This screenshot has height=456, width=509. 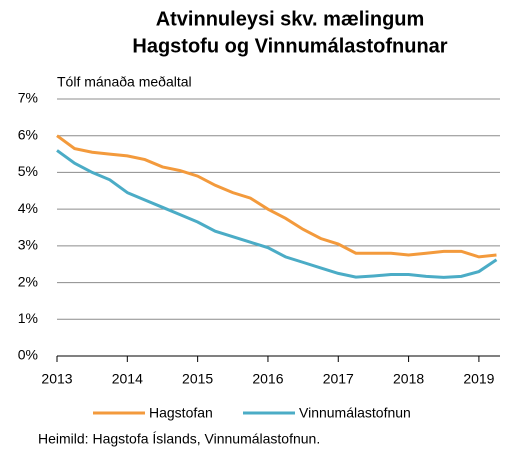 What do you see at coordinates (181, 413) in the screenshot?
I see `legend-label: Hagstofan` at bounding box center [181, 413].